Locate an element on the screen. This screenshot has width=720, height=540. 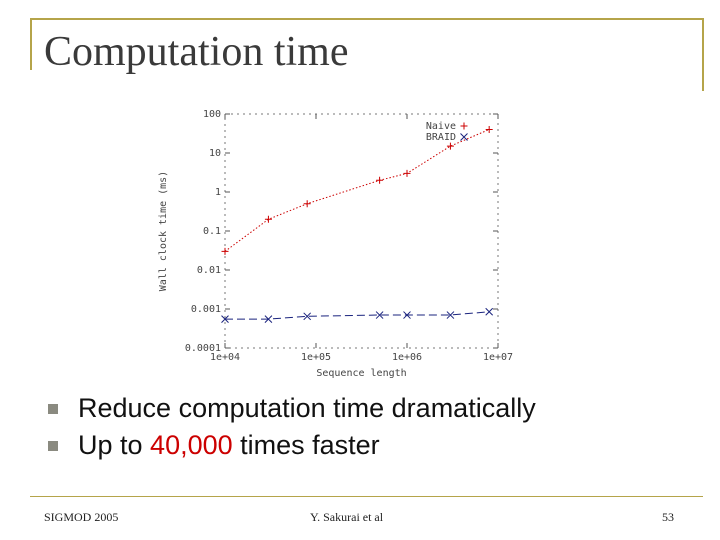
y-tick-label: 10 is located at coordinates (215, 153).